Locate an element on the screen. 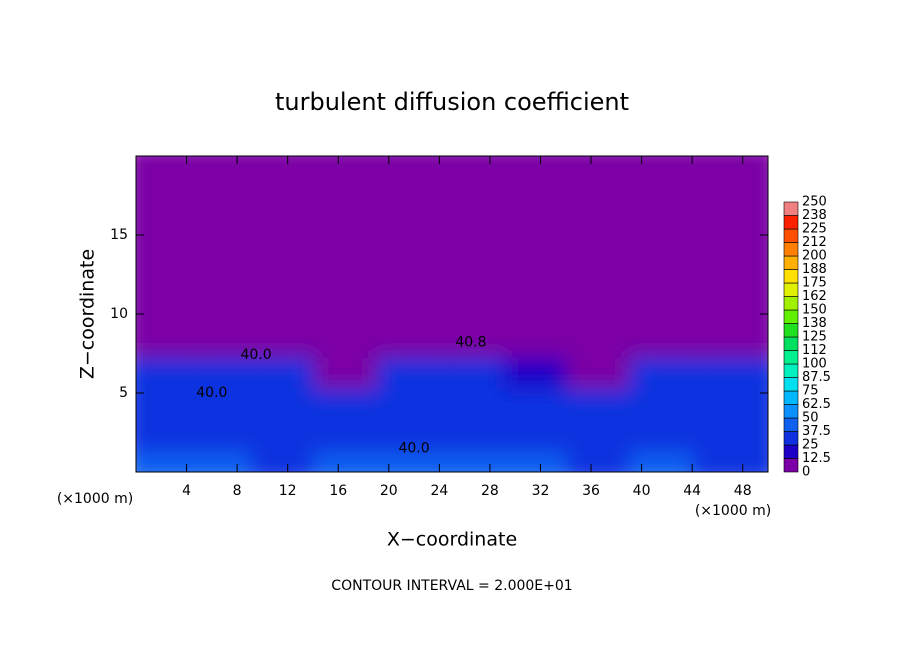 This screenshot has height=658, width=904. colorbar-label: 25 is located at coordinates (810, 445).